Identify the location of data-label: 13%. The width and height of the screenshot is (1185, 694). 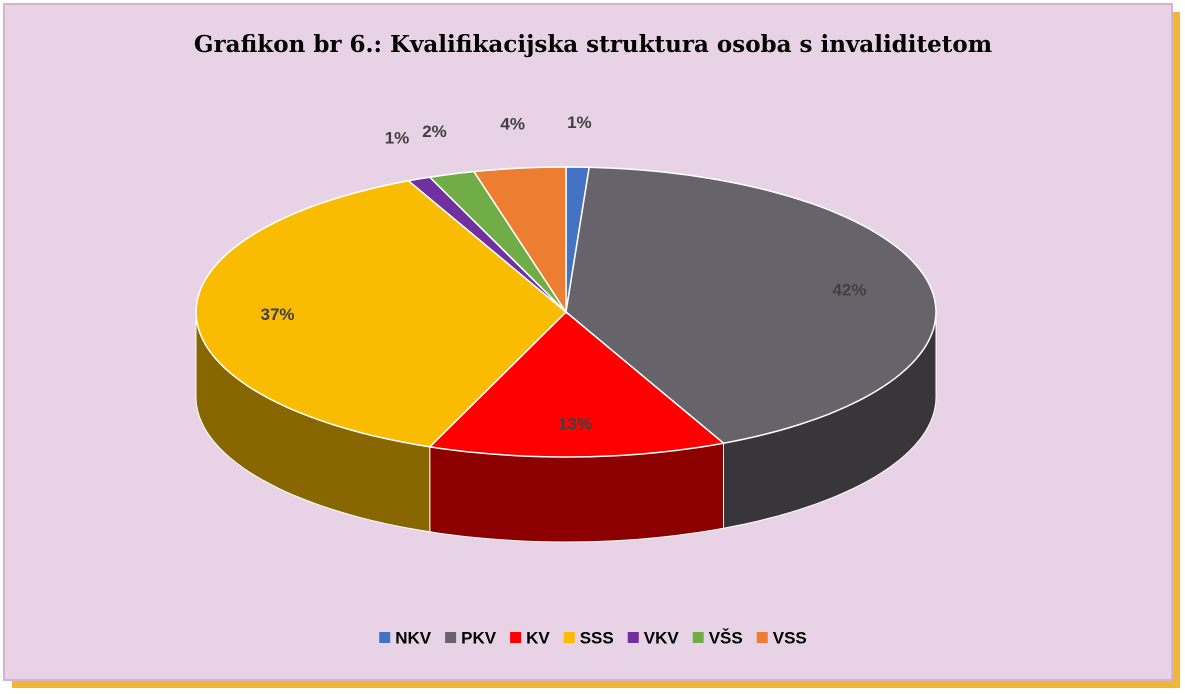
(575, 424).